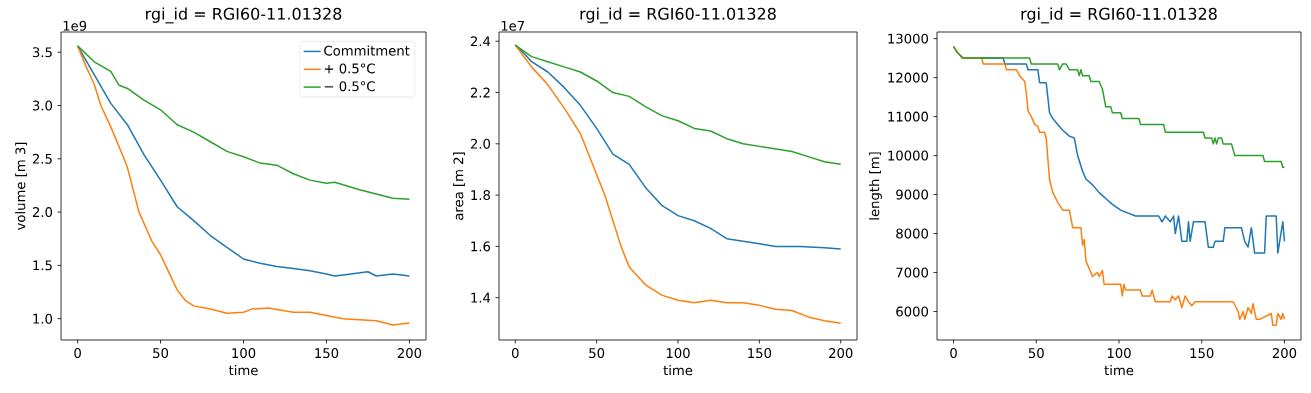 The height and width of the screenshot is (393, 1311). Describe the element at coordinates (912, 311) in the screenshot. I see `y-tick-label: 6000` at that location.